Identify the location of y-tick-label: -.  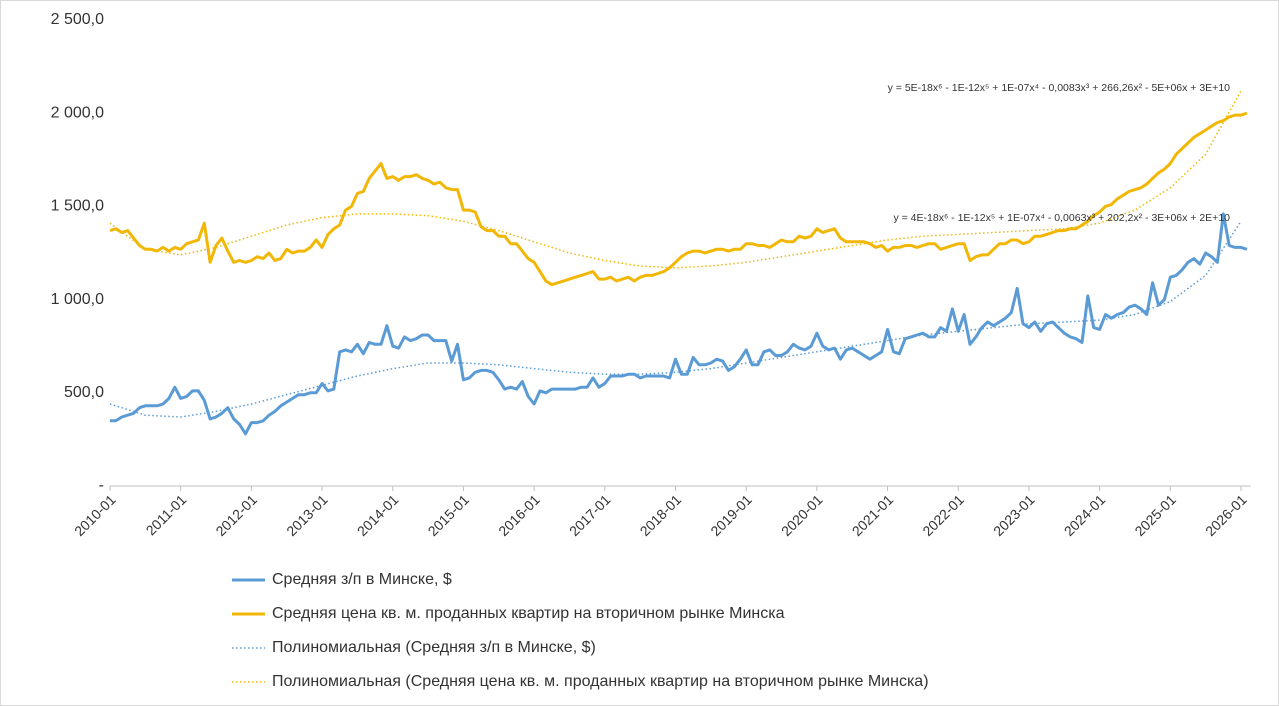
(101, 485).